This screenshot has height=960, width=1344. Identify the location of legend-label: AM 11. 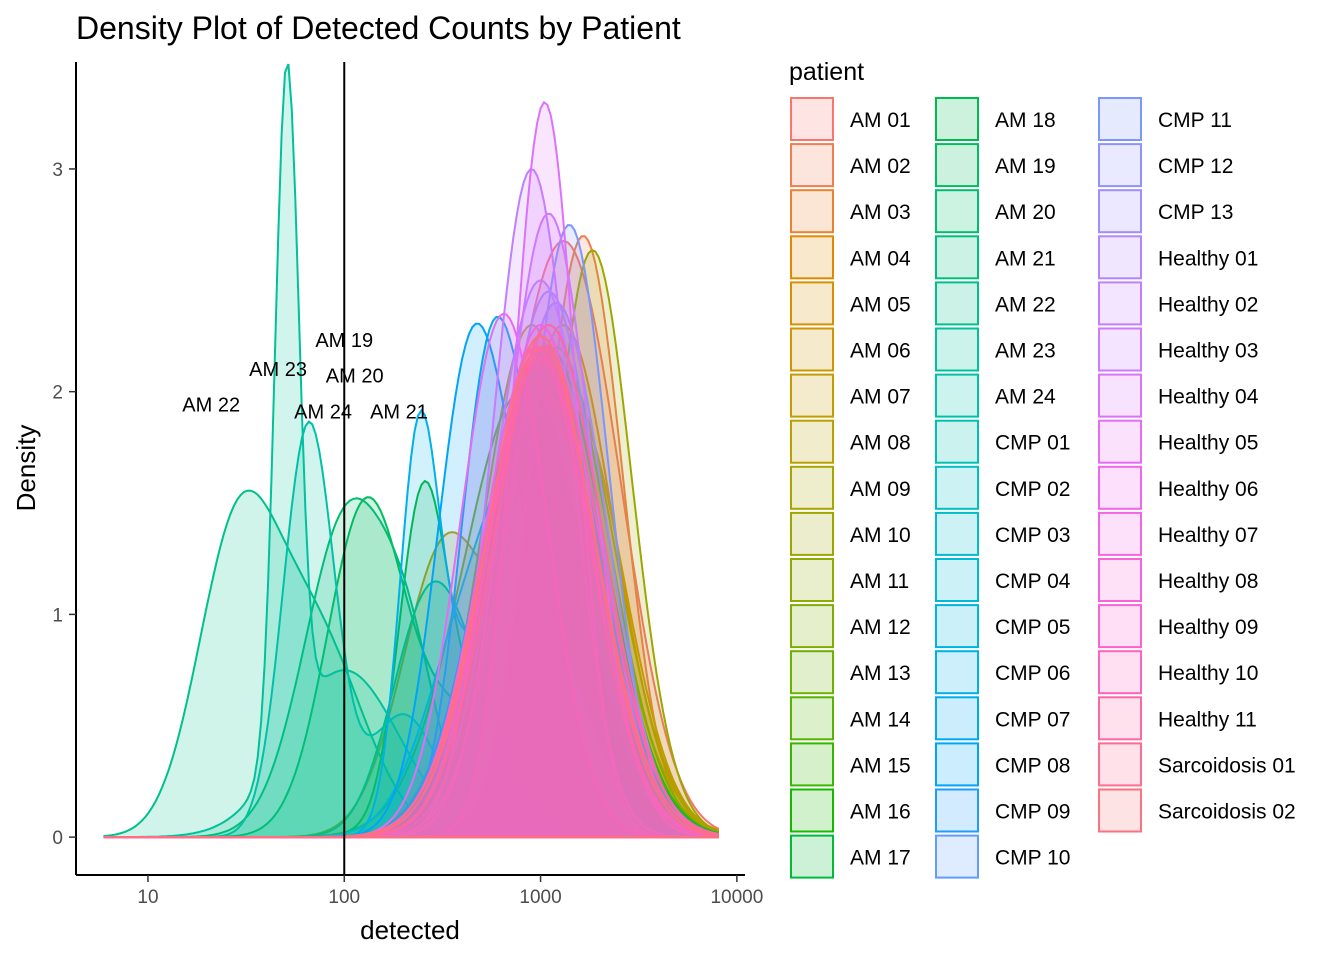
(879, 581).